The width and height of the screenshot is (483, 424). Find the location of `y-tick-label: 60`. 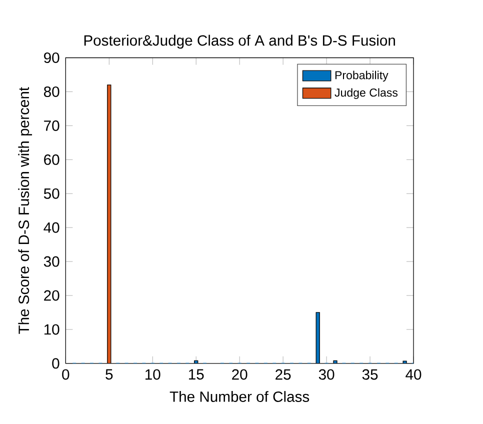

y-tick-label: 60 is located at coordinates (52, 159).